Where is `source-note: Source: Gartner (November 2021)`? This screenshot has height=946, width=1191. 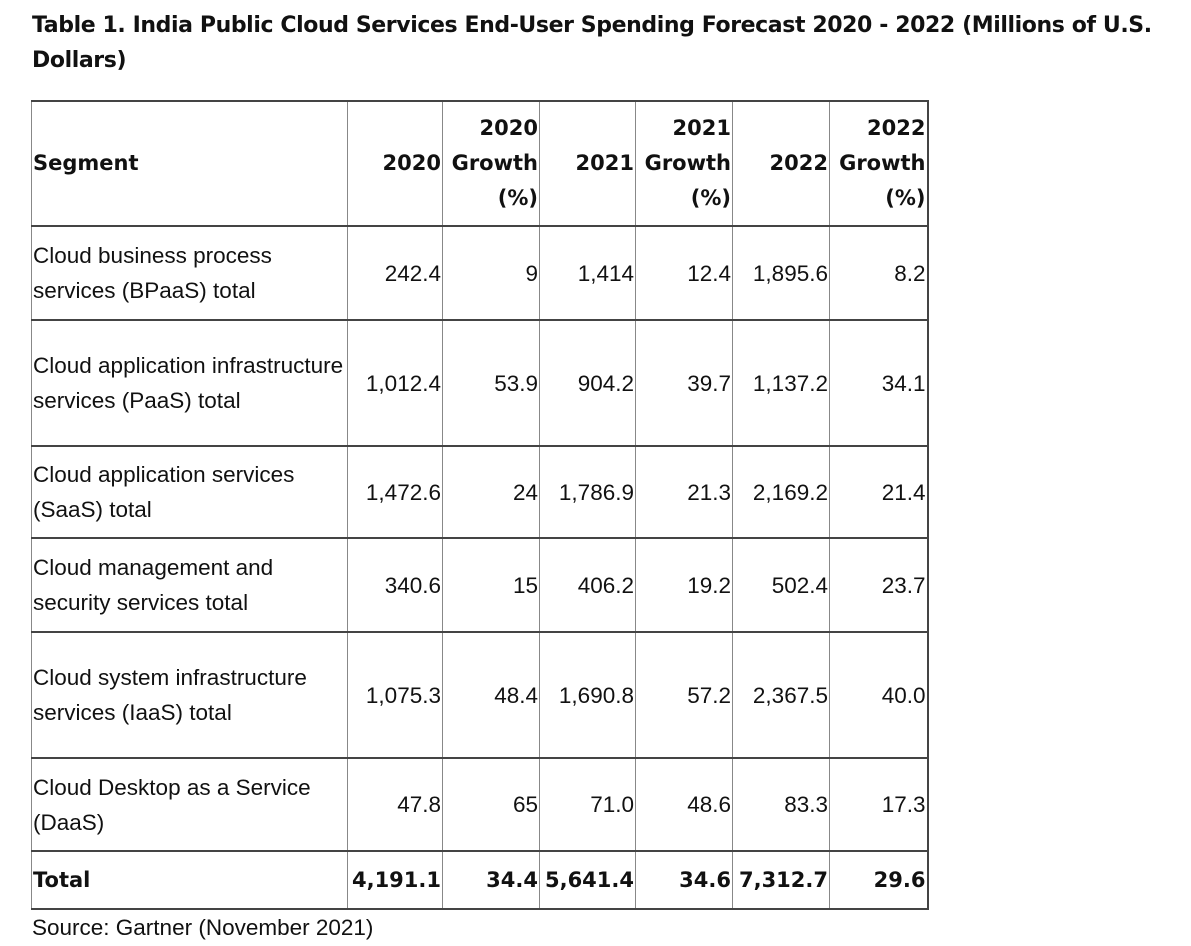
source-note: Source: Gartner (November 2021) is located at coordinates (203, 927).